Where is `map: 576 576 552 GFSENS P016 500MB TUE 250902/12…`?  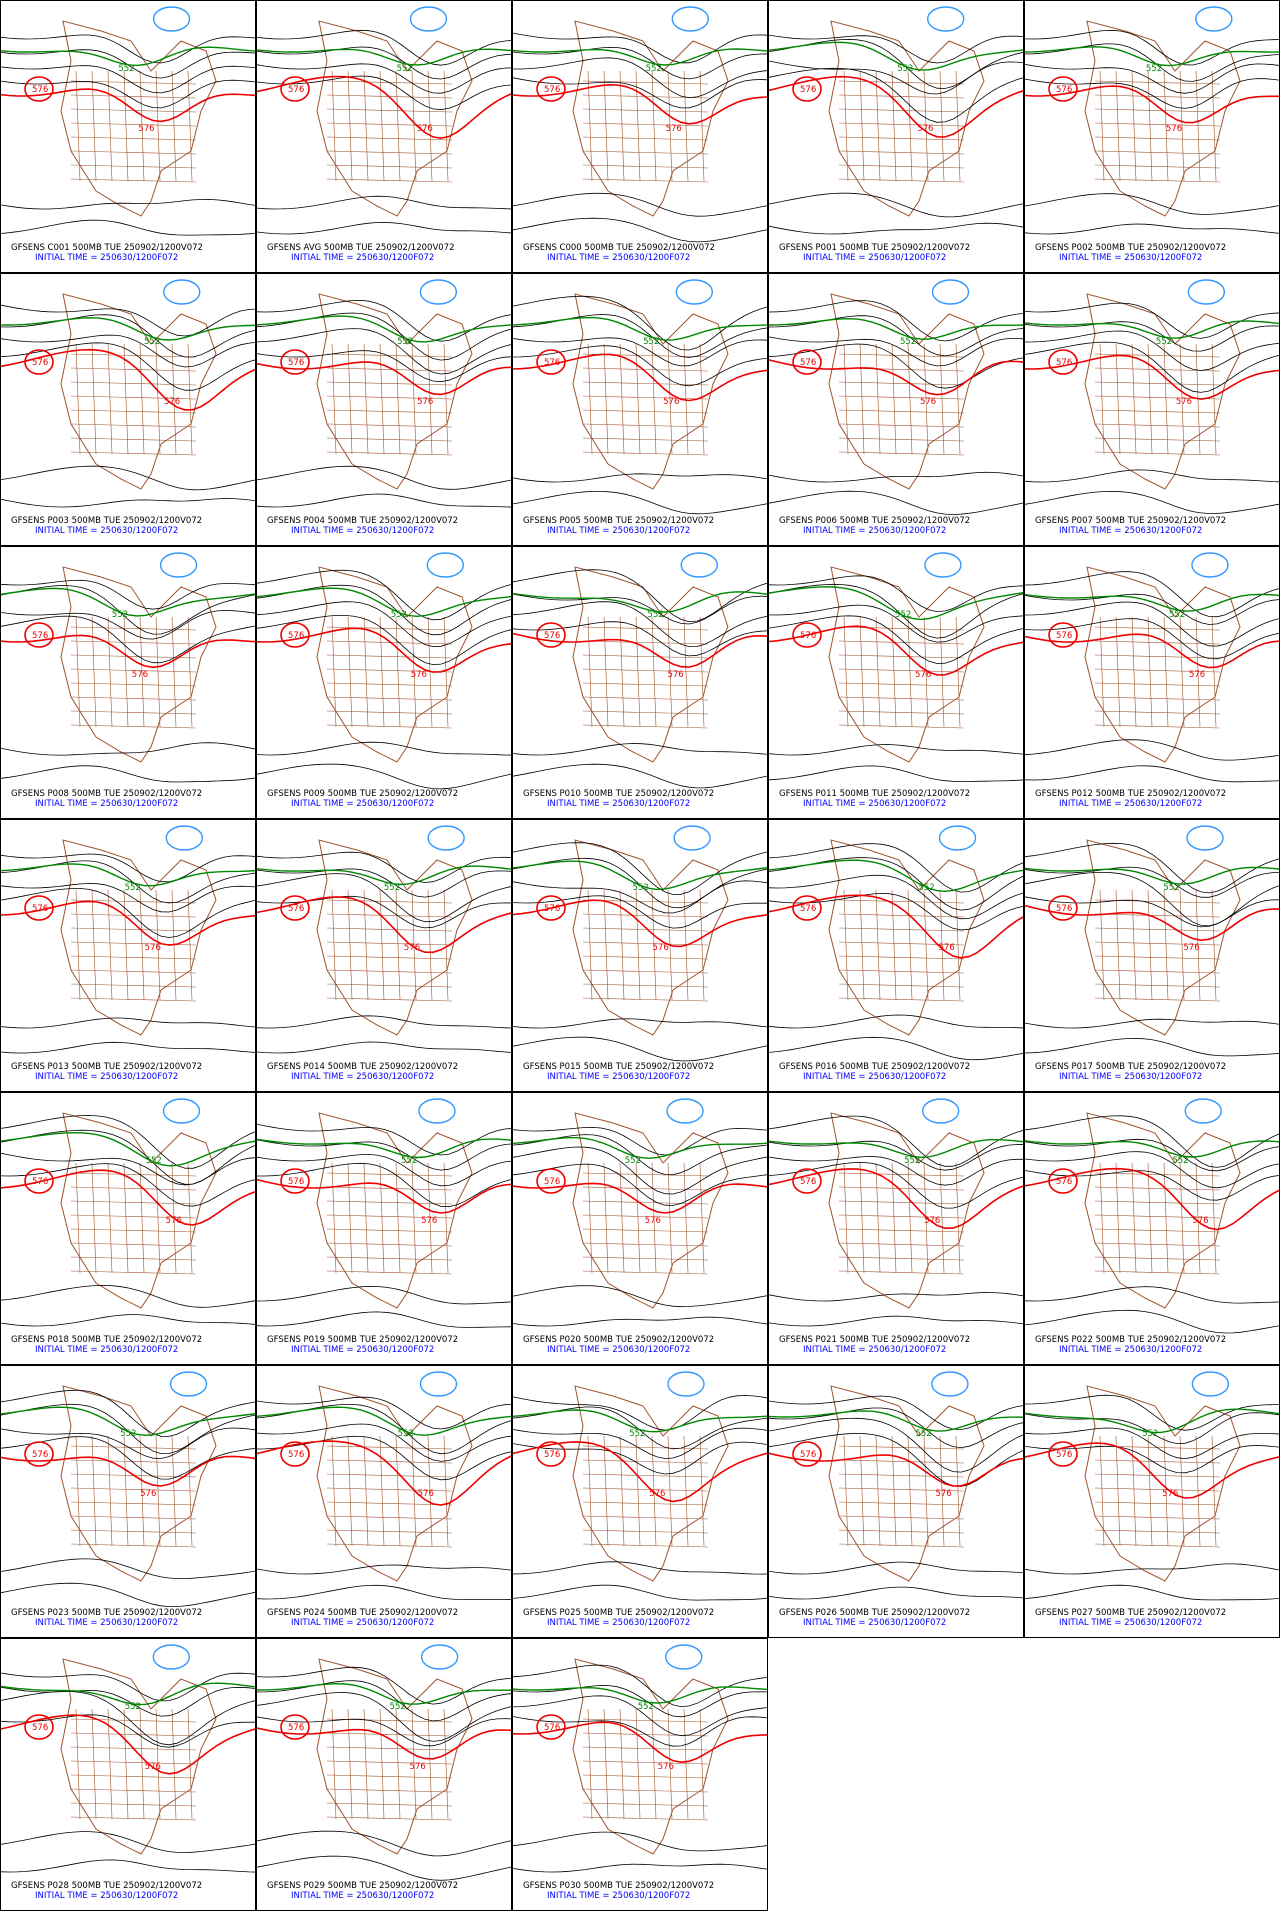 map: 576 576 552 GFSENS P016 500MB TUE 250902/12… is located at coordinates (896, 953).